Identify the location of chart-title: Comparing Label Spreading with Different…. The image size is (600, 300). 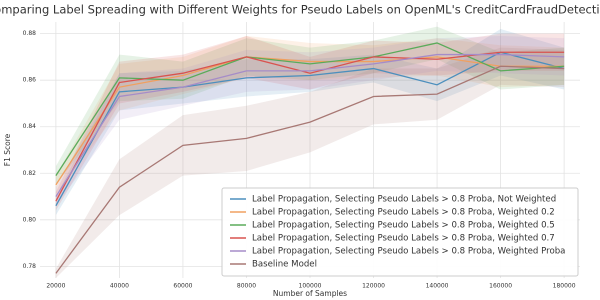
(300, 10).